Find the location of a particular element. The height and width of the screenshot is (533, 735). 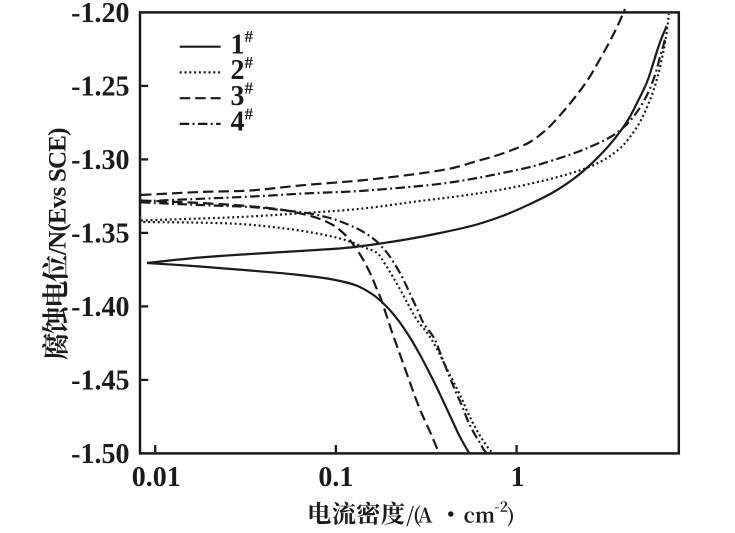

svg-text: /N(Evs SCE) is located at coordinates (58, 192).